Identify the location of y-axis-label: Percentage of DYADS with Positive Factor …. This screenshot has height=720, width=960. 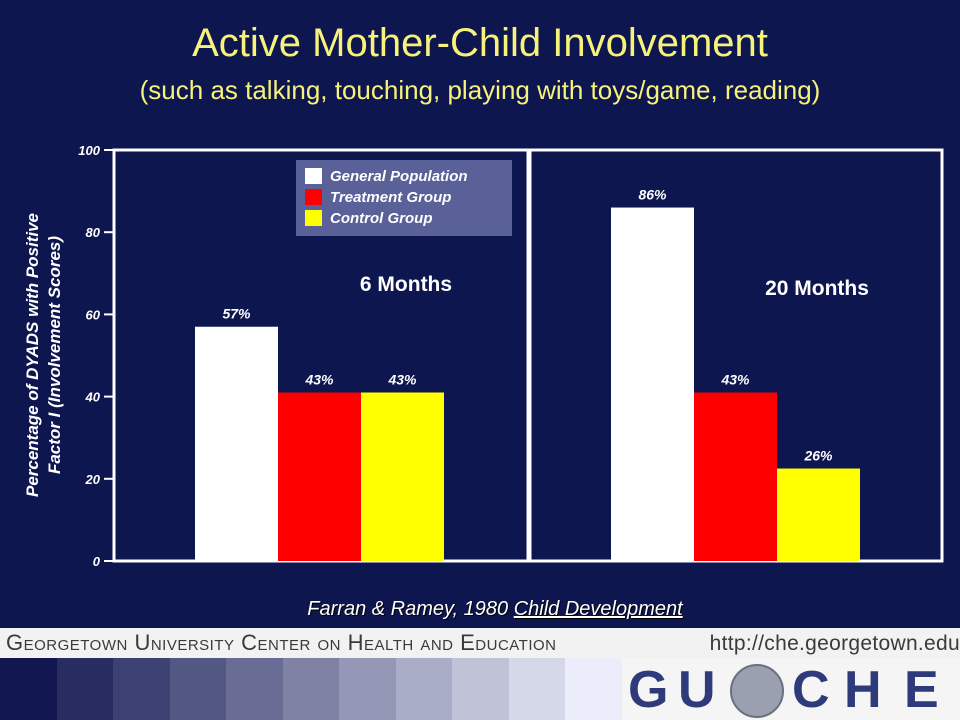
(43, 355).